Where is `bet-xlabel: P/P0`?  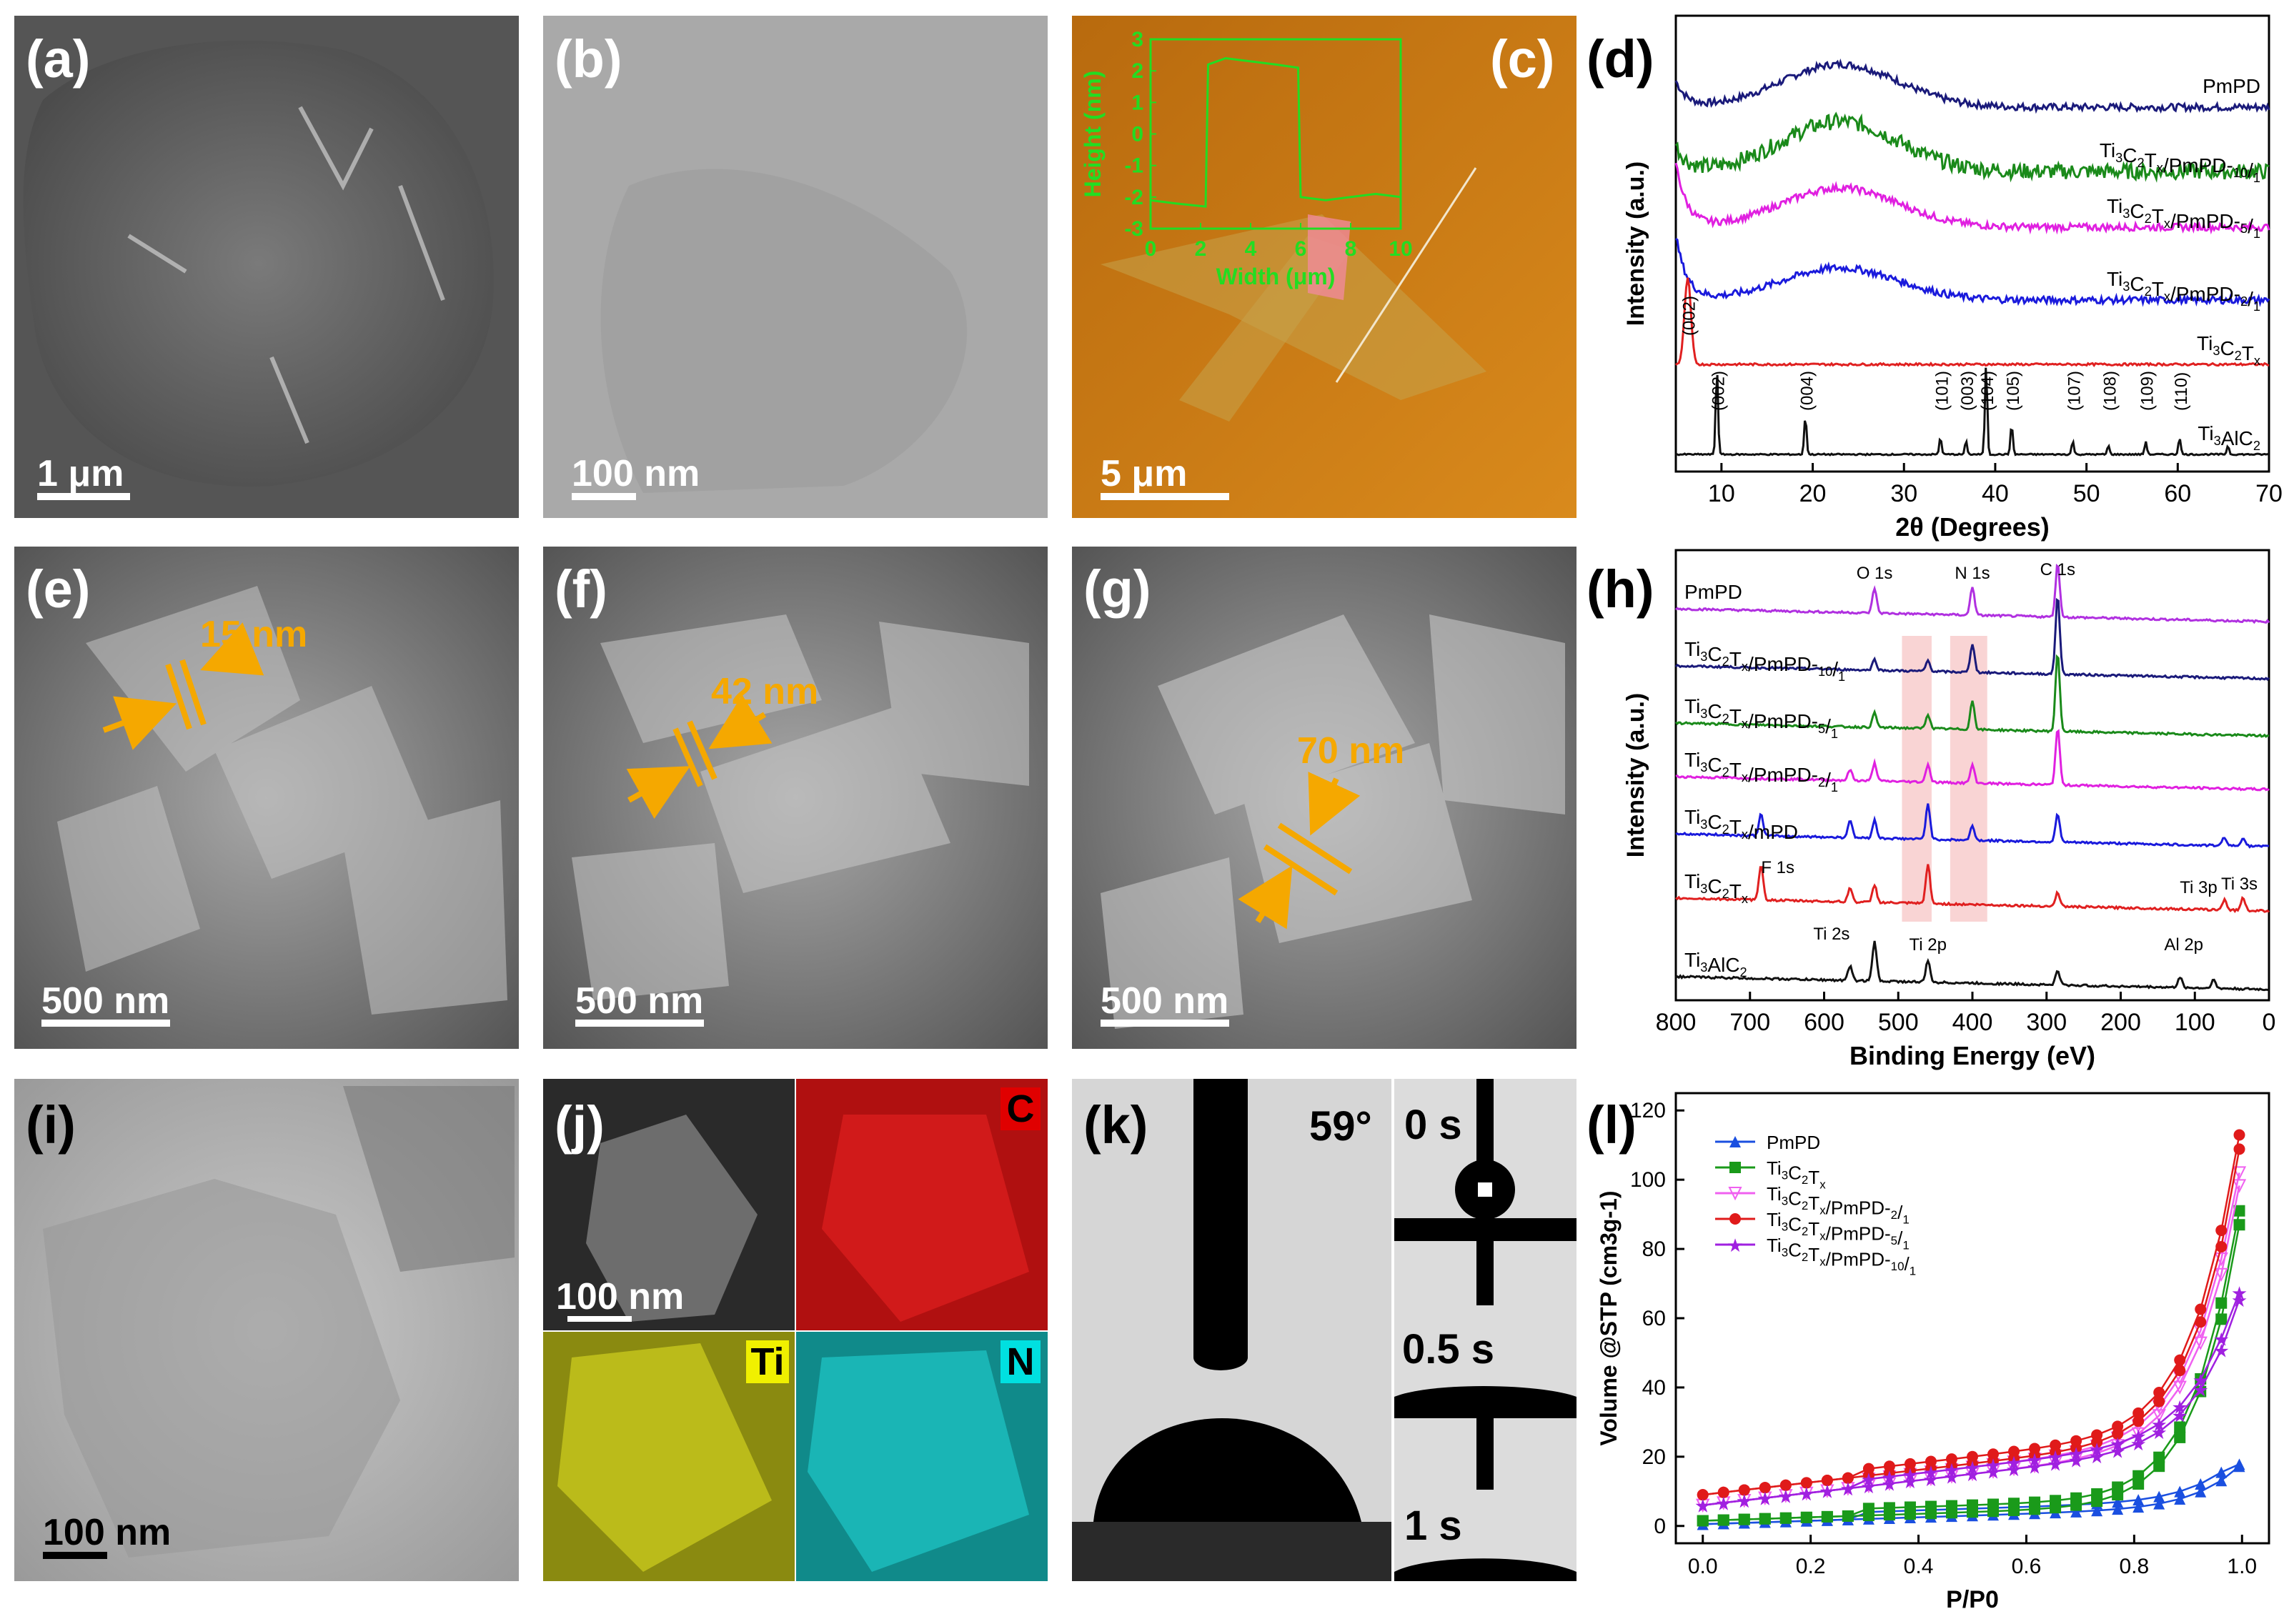 bet-xlabel: P/P0 is located at coordinates (1972, 1600).